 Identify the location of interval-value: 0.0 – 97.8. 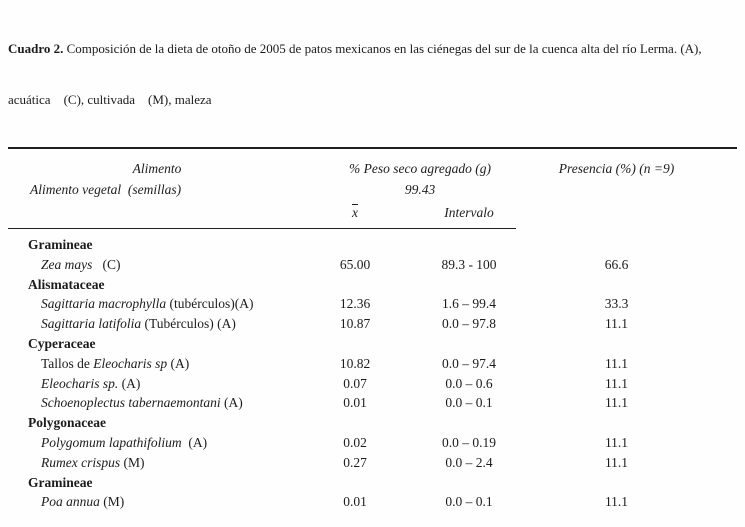
(469, 324).